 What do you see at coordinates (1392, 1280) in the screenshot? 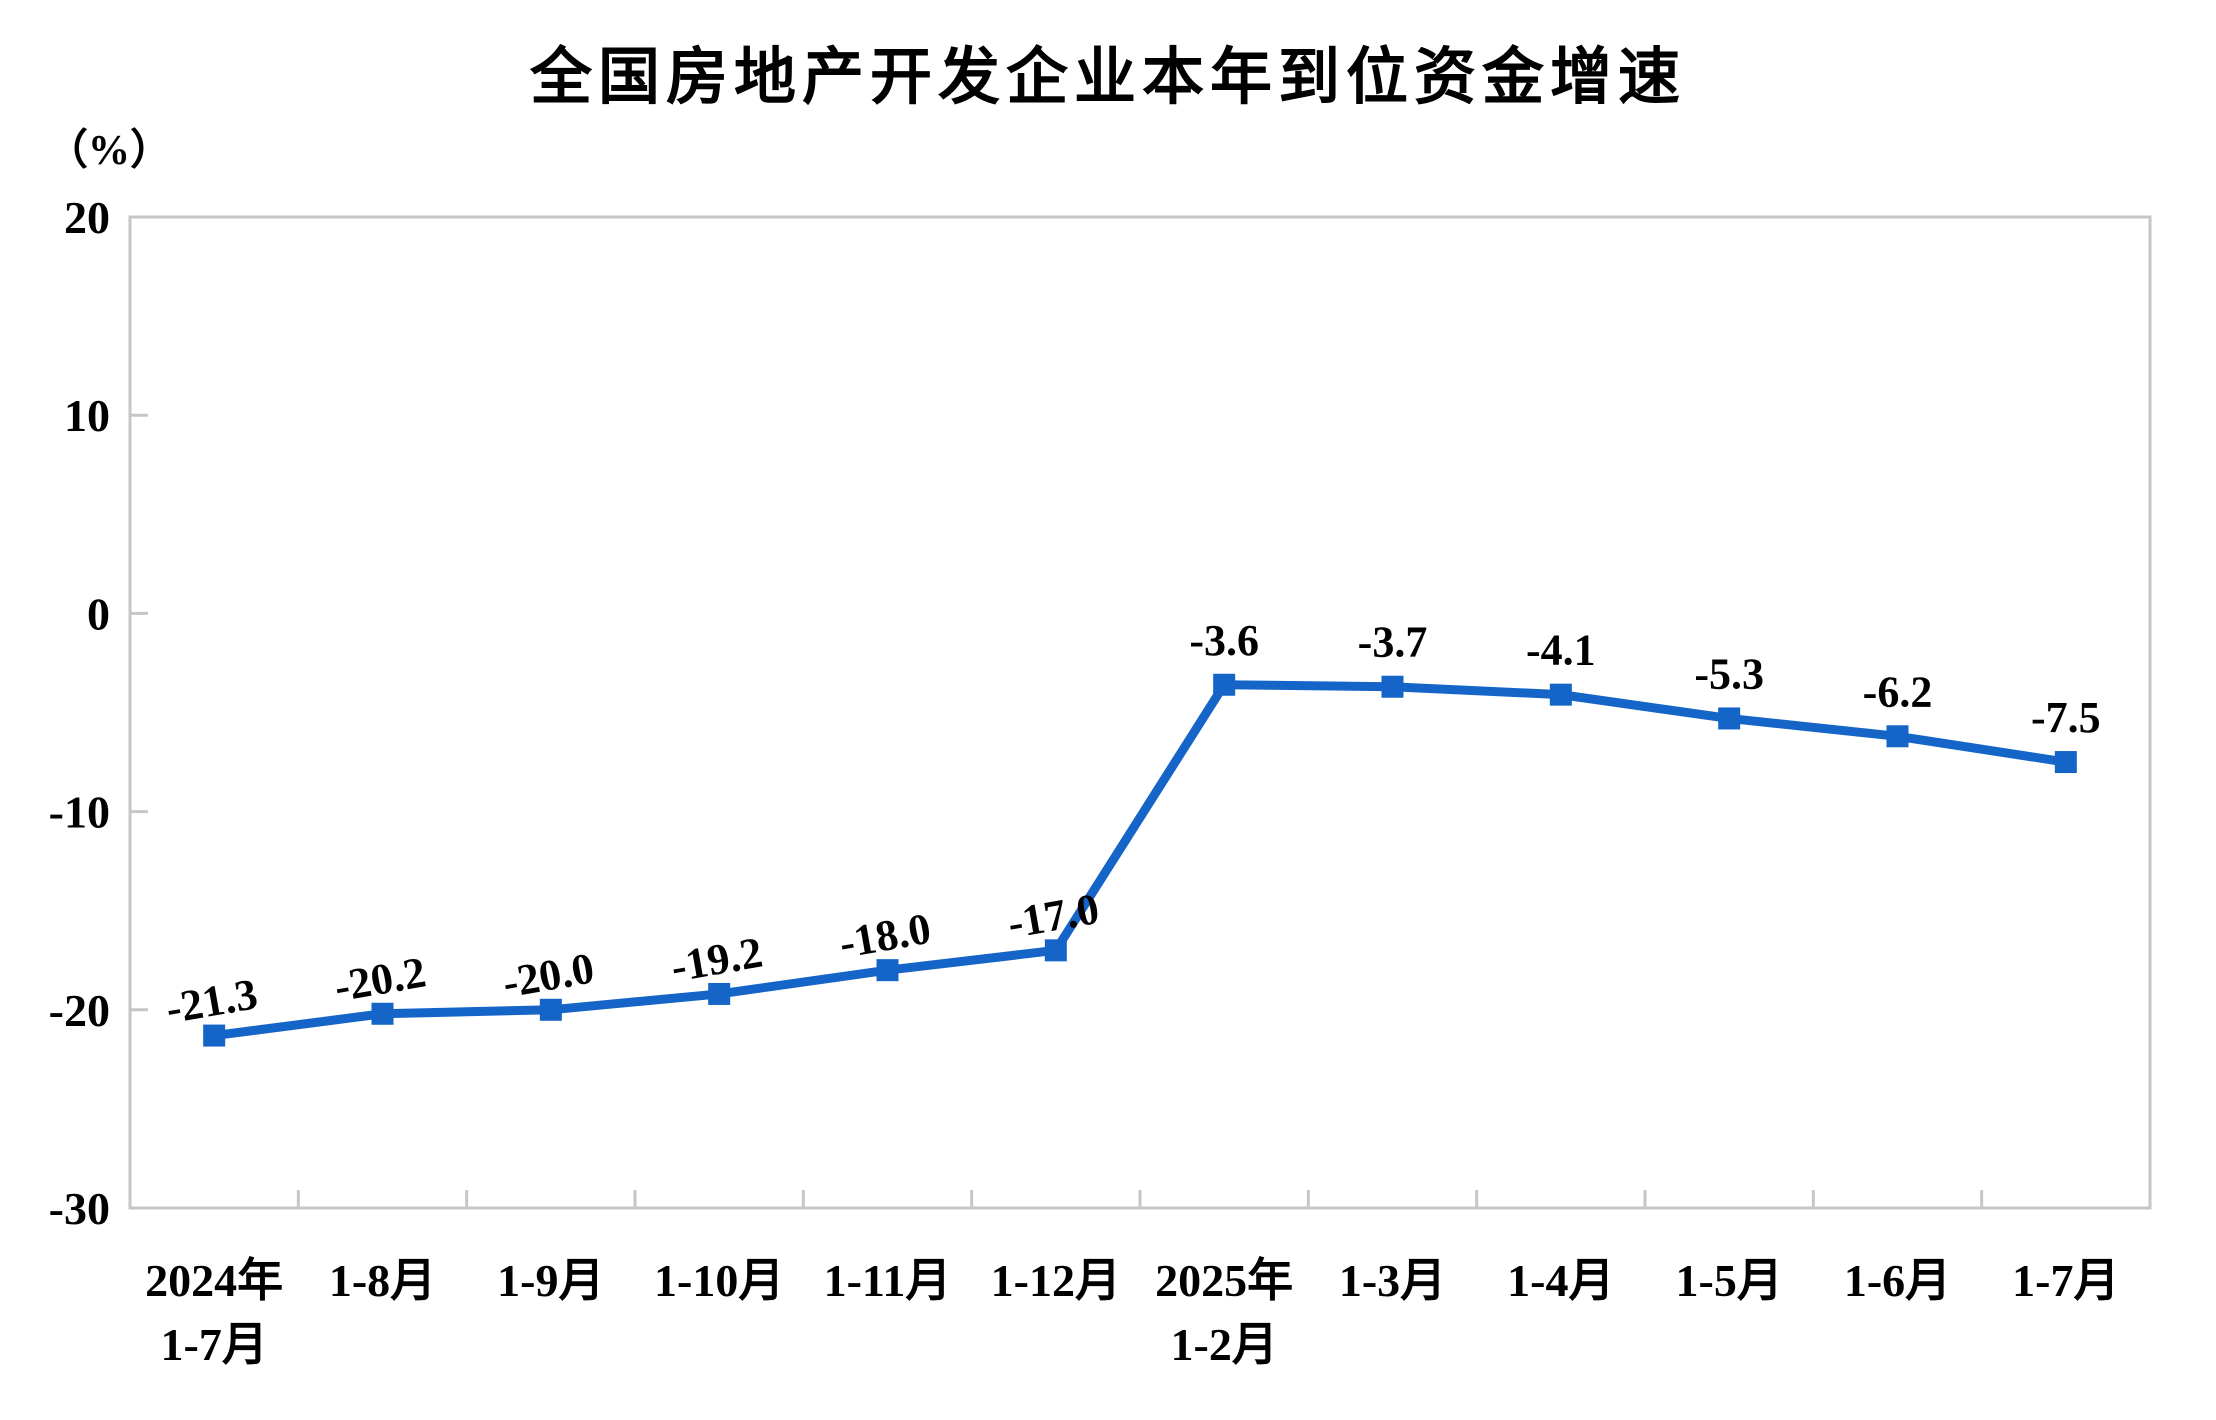
I see `x-axis-category-label: 1-3月` at bounding box center [1392, 1280].